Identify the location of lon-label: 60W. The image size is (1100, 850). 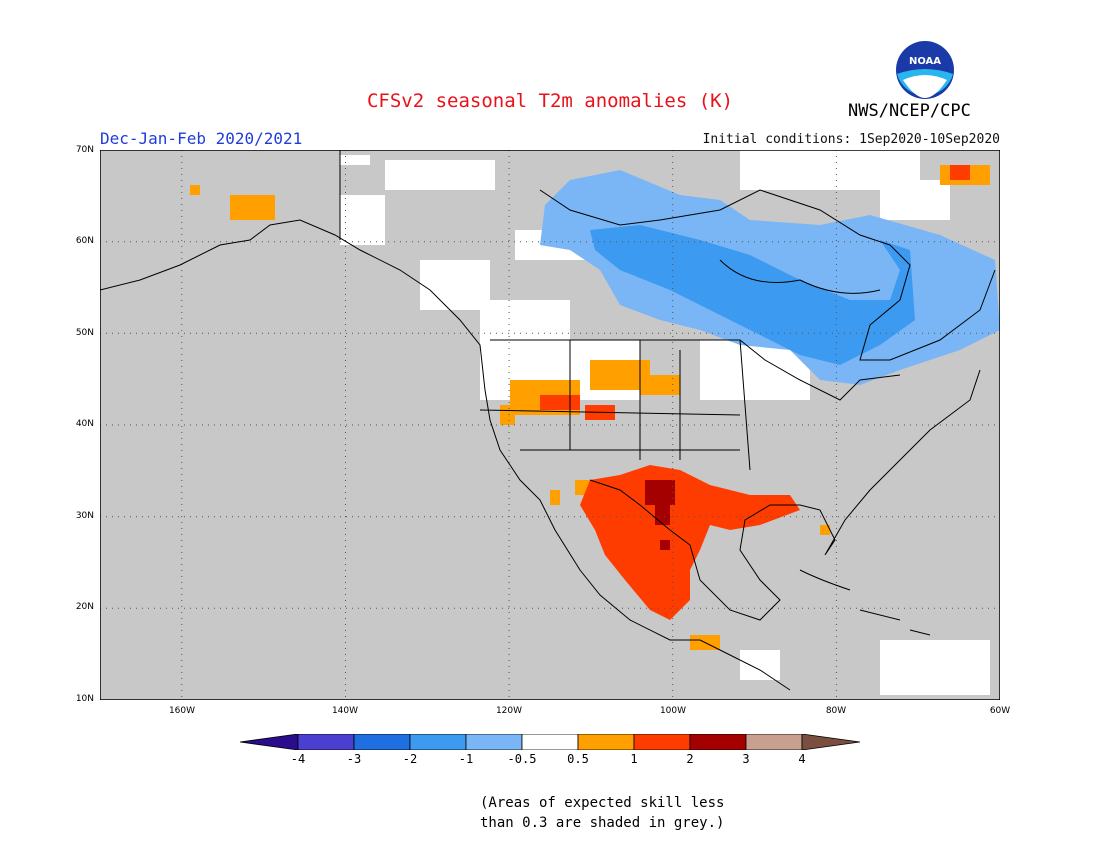
(1000, 711).